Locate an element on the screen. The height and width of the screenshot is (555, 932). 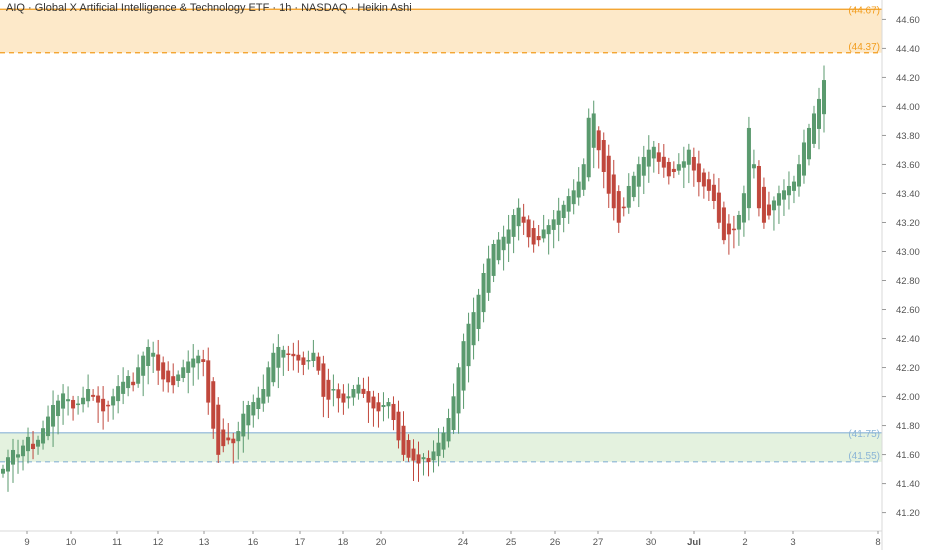
x-tick-label: 17 is located at coordinates (300, 542).